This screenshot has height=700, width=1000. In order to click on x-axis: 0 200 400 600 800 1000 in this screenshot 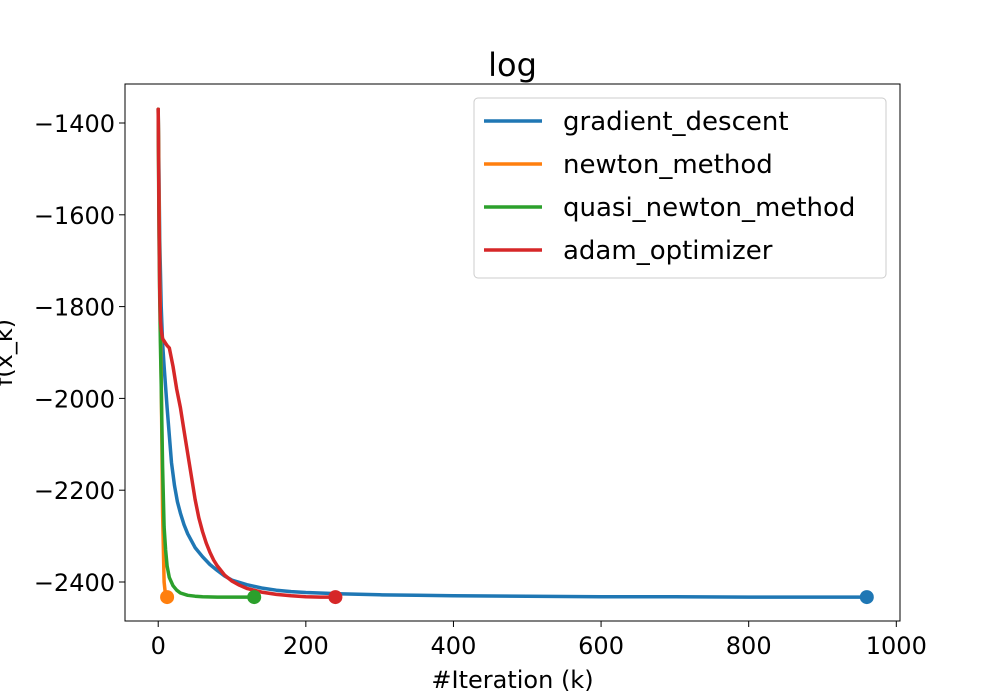, I will do `click(539, 640)`.